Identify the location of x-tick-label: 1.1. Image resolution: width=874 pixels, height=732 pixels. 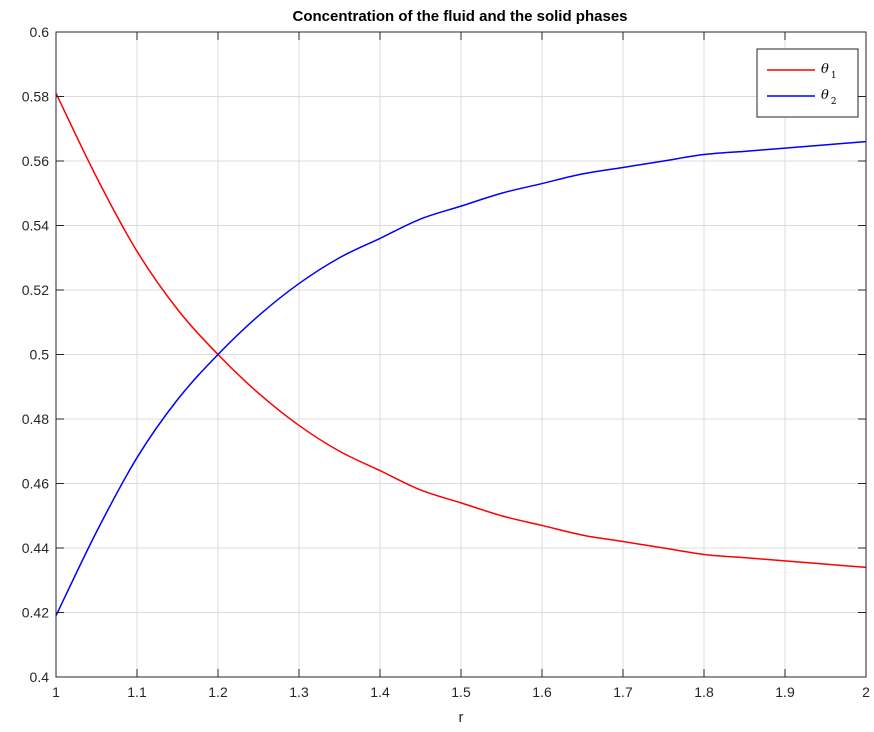
(137, 692).